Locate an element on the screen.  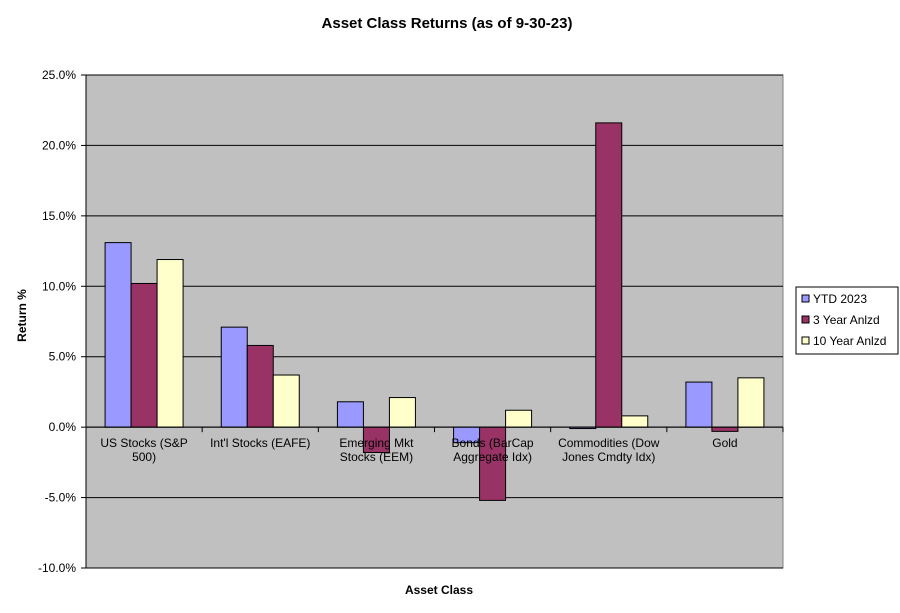
legend: YTD 2023 3 Year Anlzd 10 Year Anlzd is located at coordinates (847, 320).